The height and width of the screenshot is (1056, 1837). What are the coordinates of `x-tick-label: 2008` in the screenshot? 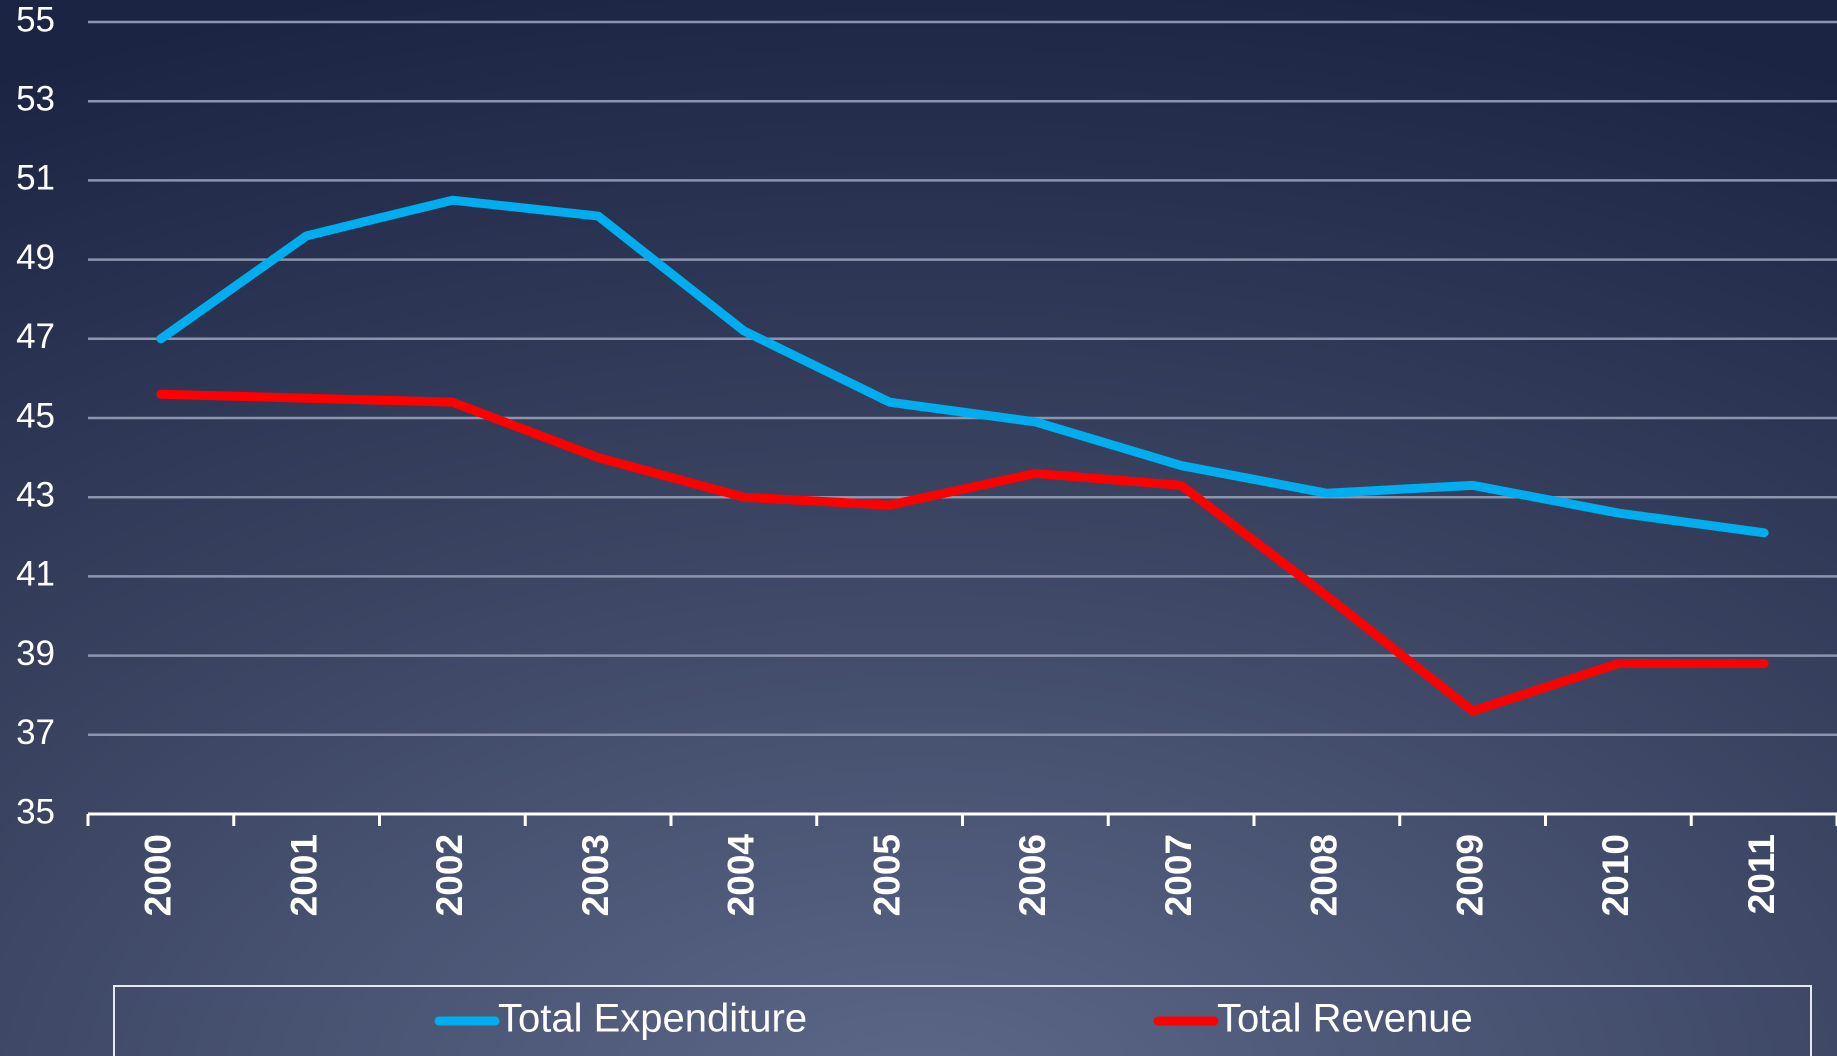 It's located at (1324, 875).